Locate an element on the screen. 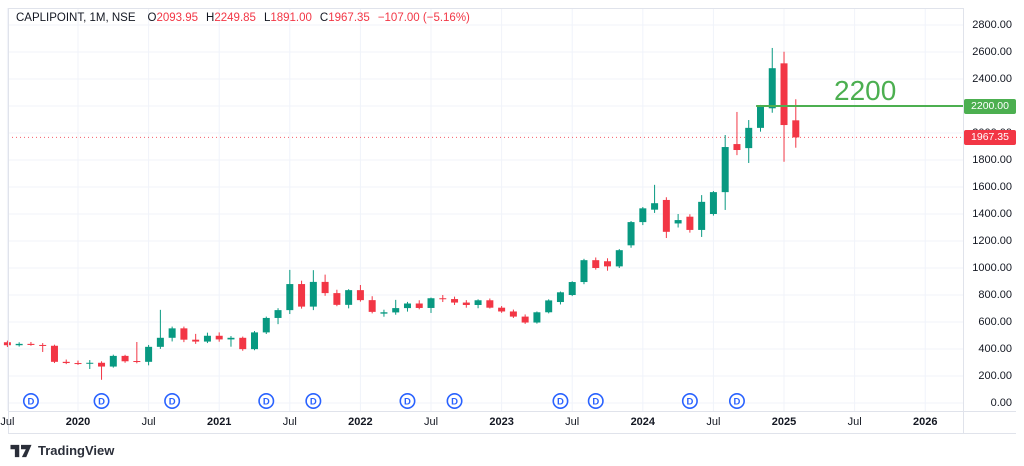 The image size is (1024, 466). frame-border-top is located at coordinates (485, 8).